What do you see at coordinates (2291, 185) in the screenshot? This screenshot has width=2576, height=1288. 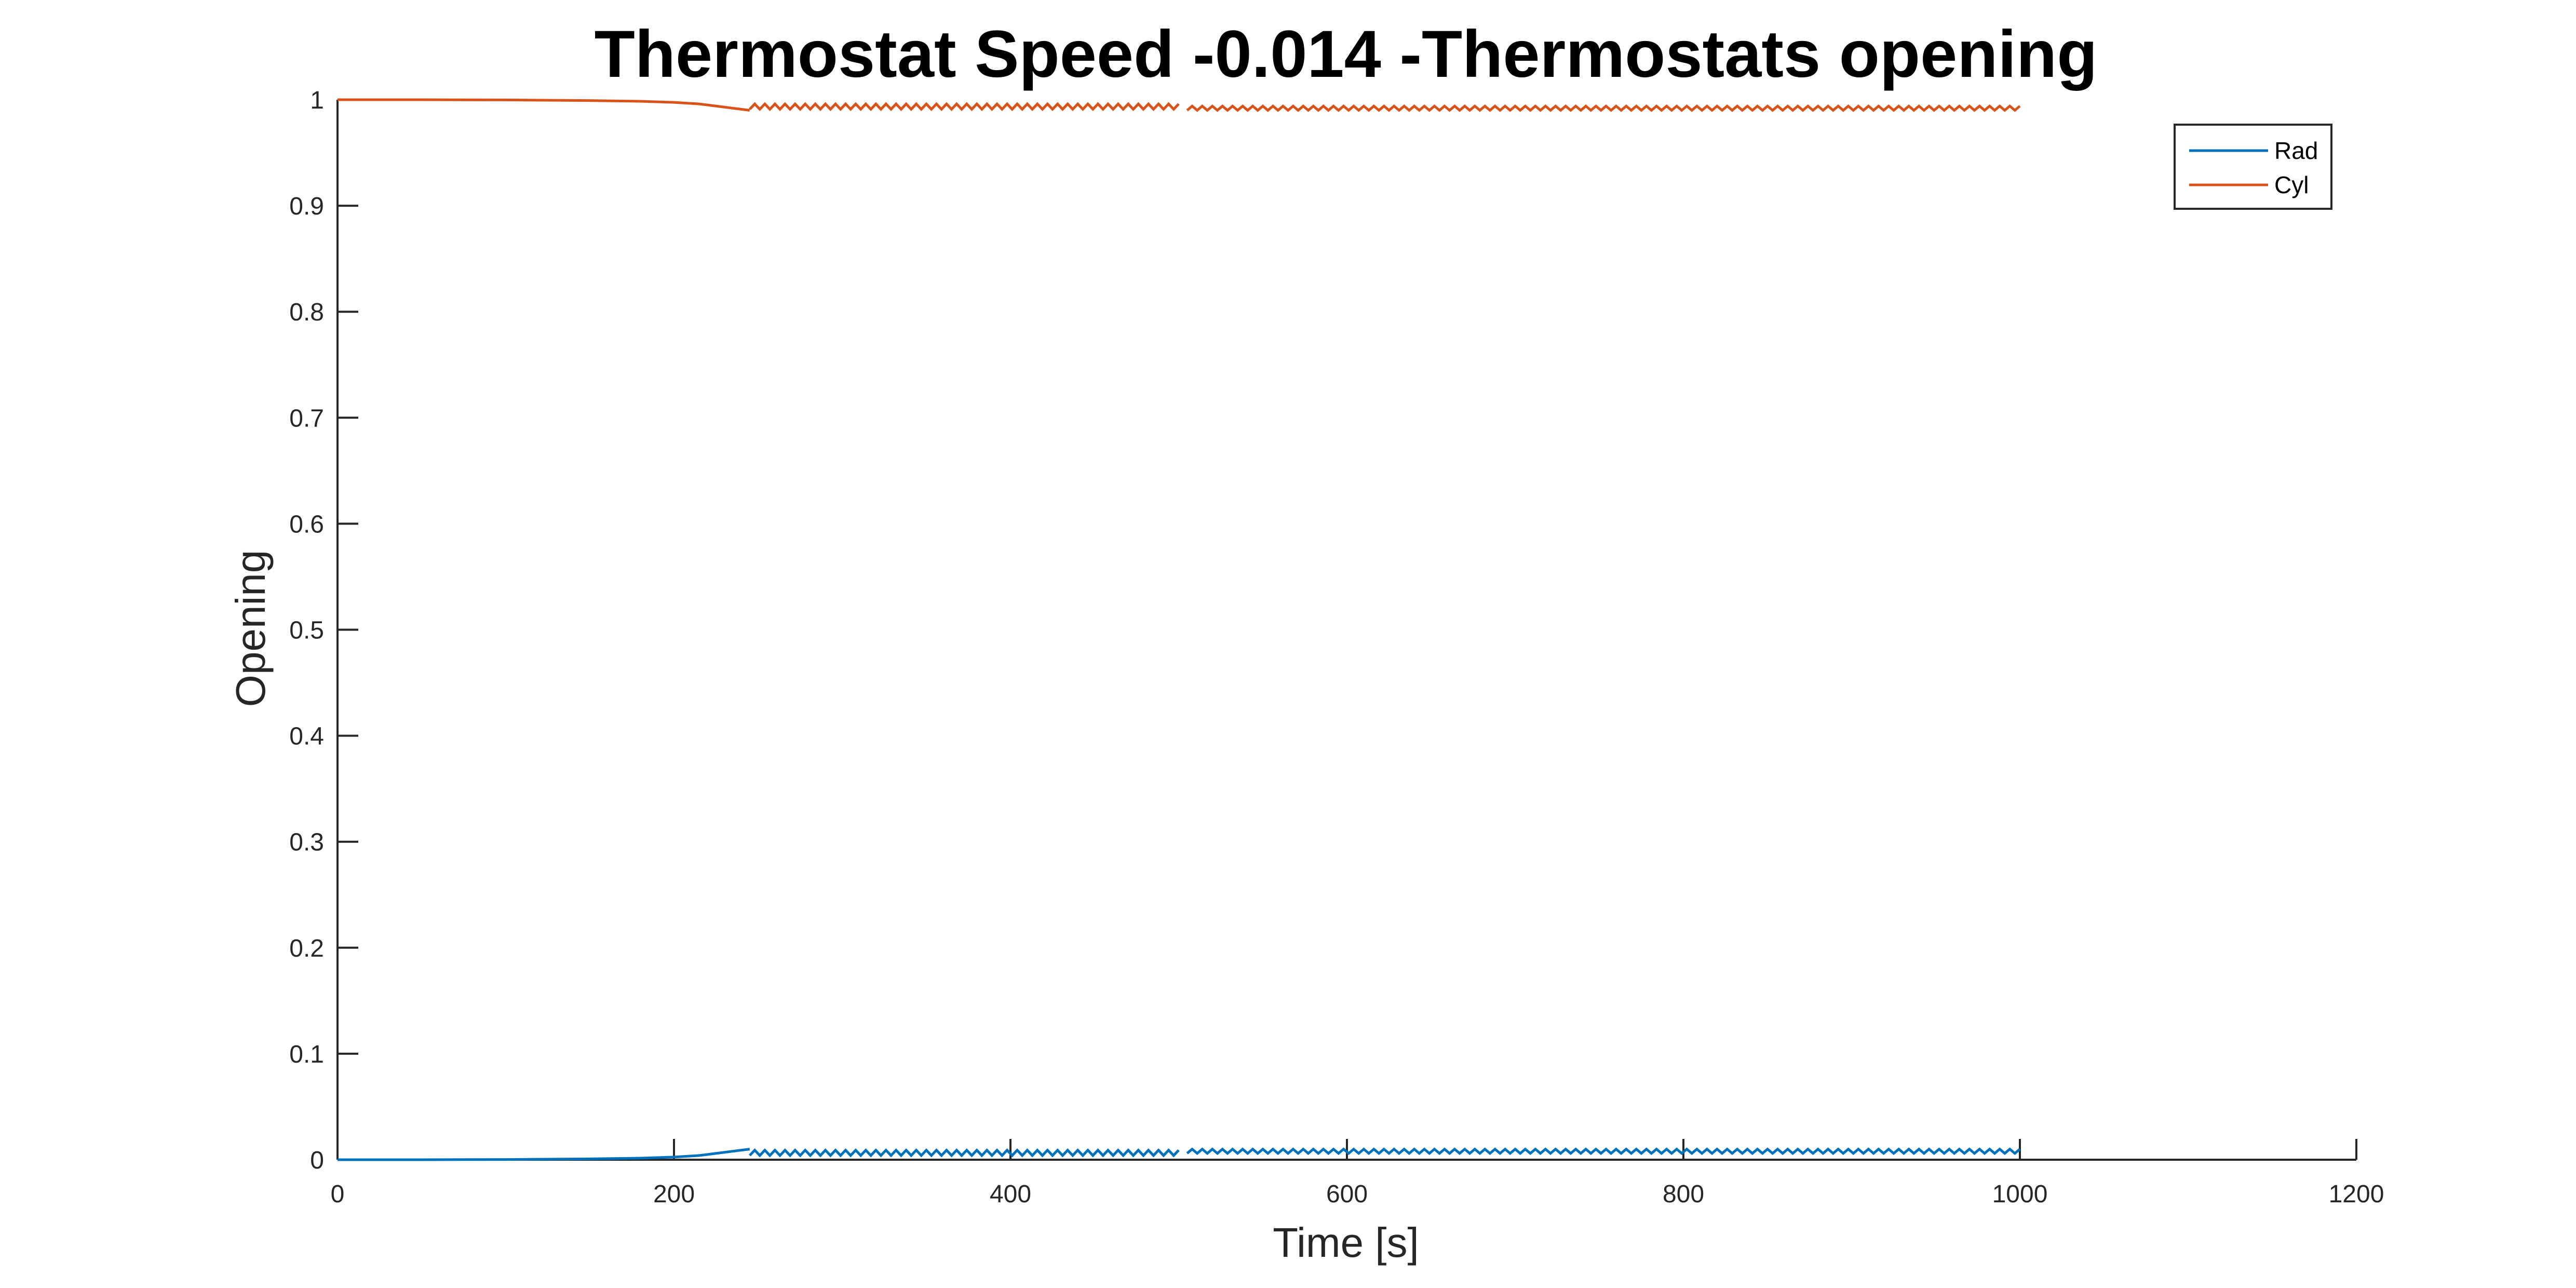 I see `legend-label-cyl: Cyl` at bounding box center [2291, 185].